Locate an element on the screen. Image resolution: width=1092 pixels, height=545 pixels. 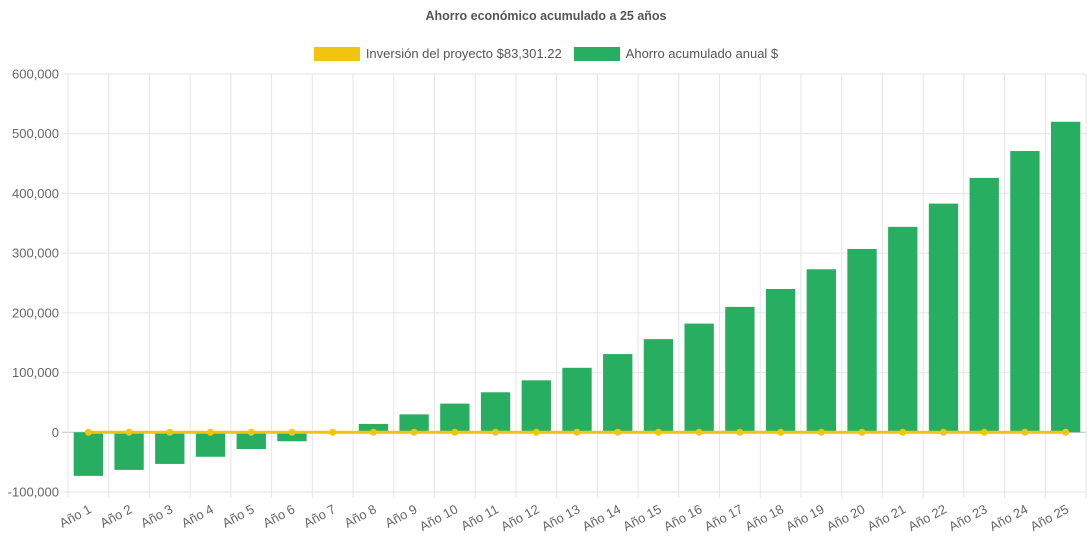
legend-label-investment: Inversión del proyecto $83,301.22 is located at coordinates (463, 53).